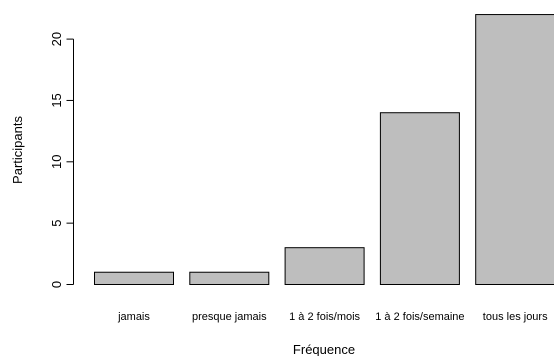 The height and width of the screenshot is (356, 554). I want to click on x-category-label: tous les jours, so click(515, 317).